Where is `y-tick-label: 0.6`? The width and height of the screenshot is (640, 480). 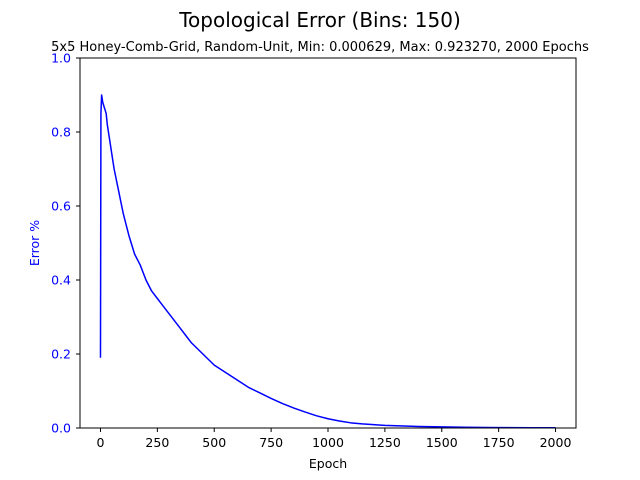 y-tick-label: 0.6 is located at coordinates (61, 206).